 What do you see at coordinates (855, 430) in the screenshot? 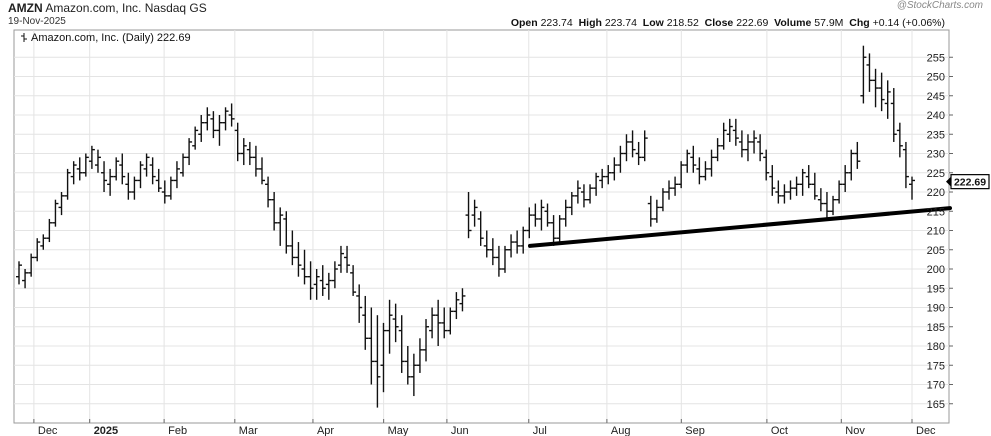
I see `x-tick-label: Nov` at bounding box center [855, 430].